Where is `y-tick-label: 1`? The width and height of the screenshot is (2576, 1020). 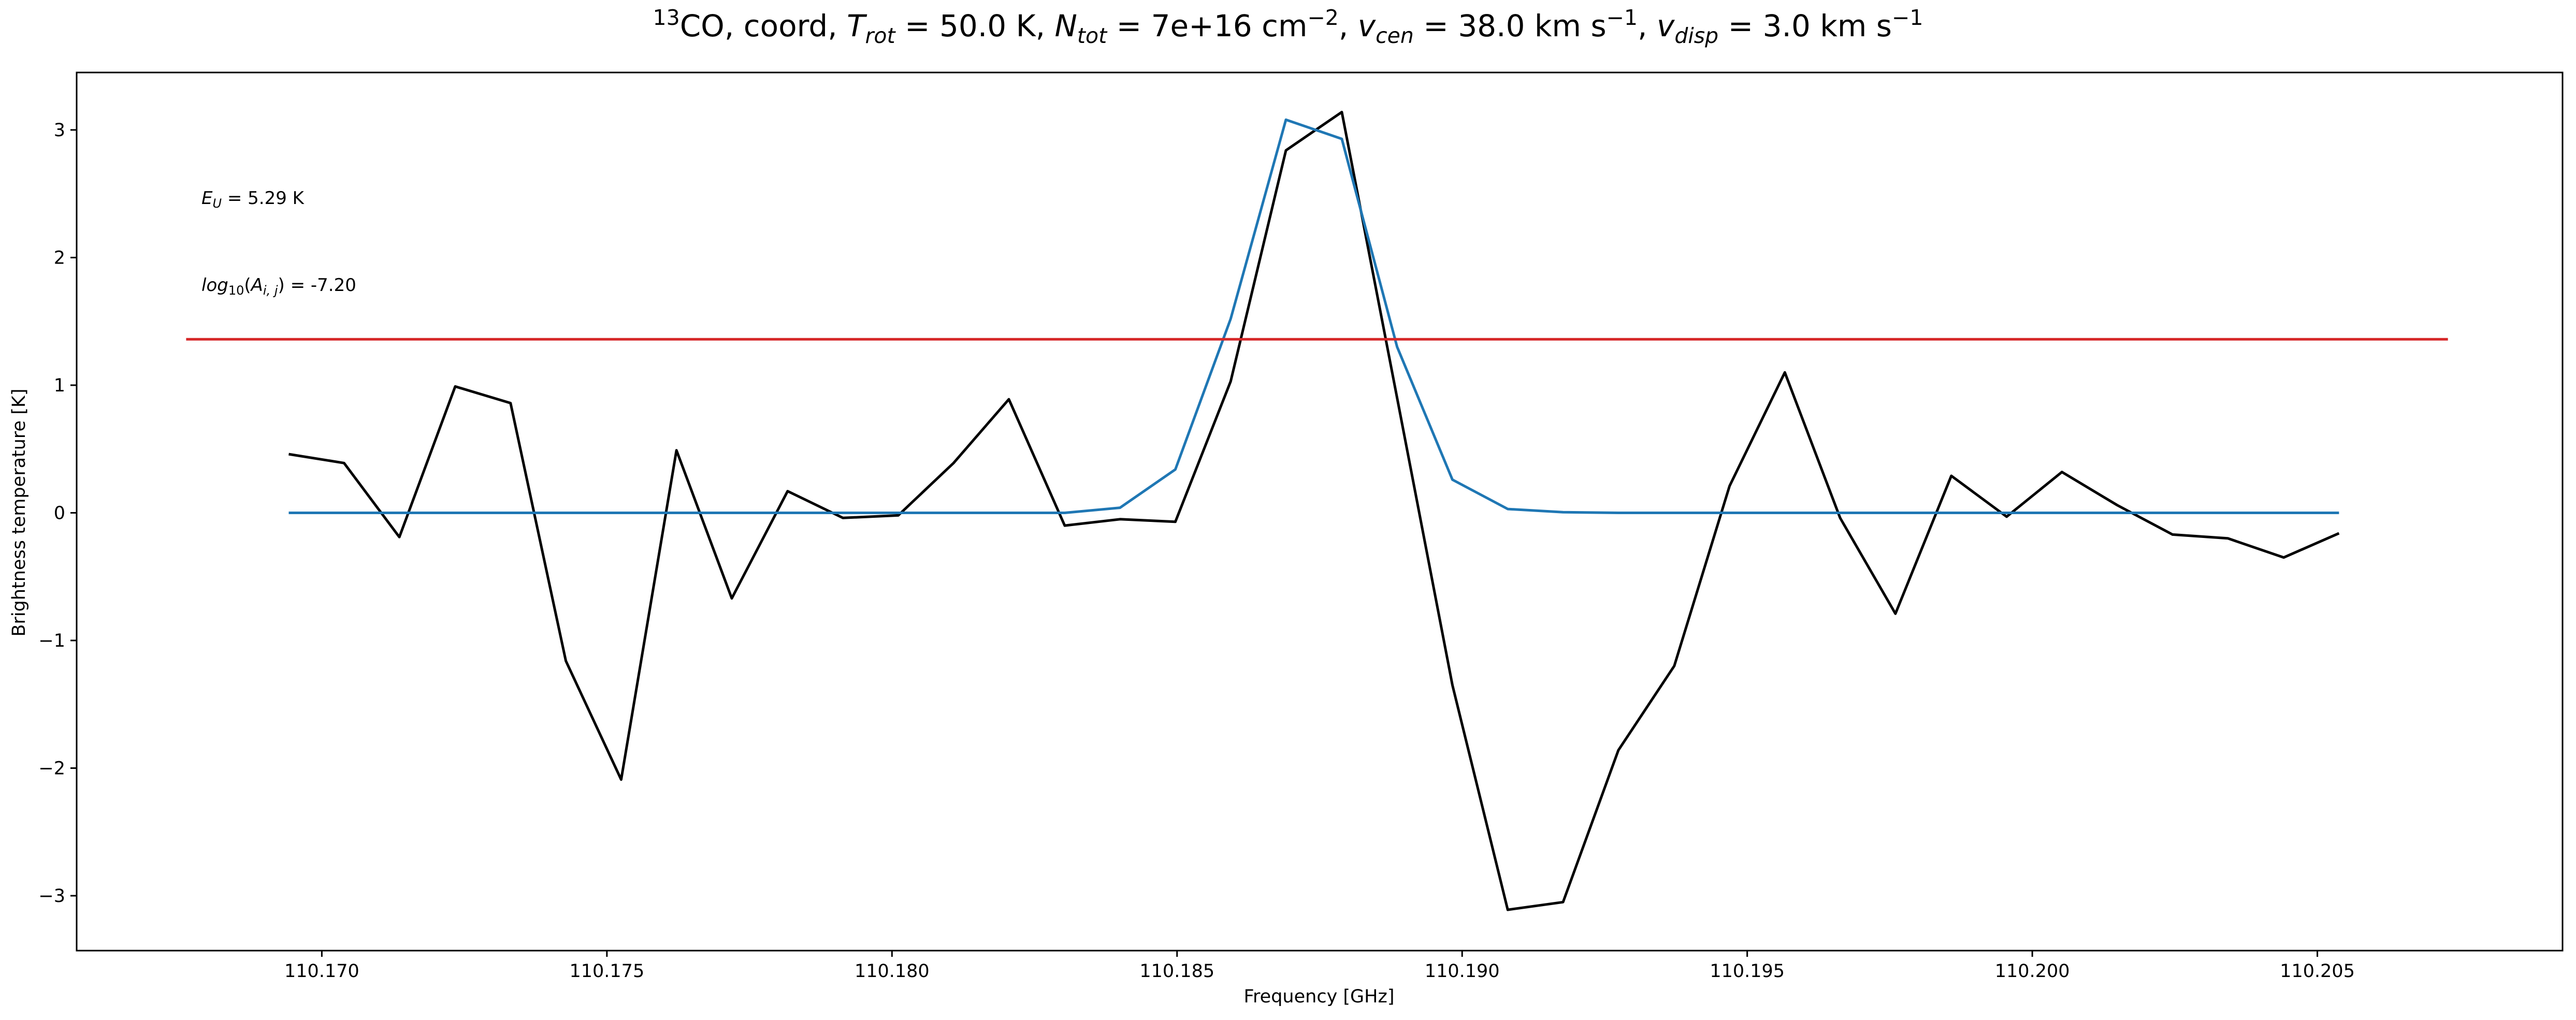 y-tick-label: 1 is located at coordinates (59, 385).